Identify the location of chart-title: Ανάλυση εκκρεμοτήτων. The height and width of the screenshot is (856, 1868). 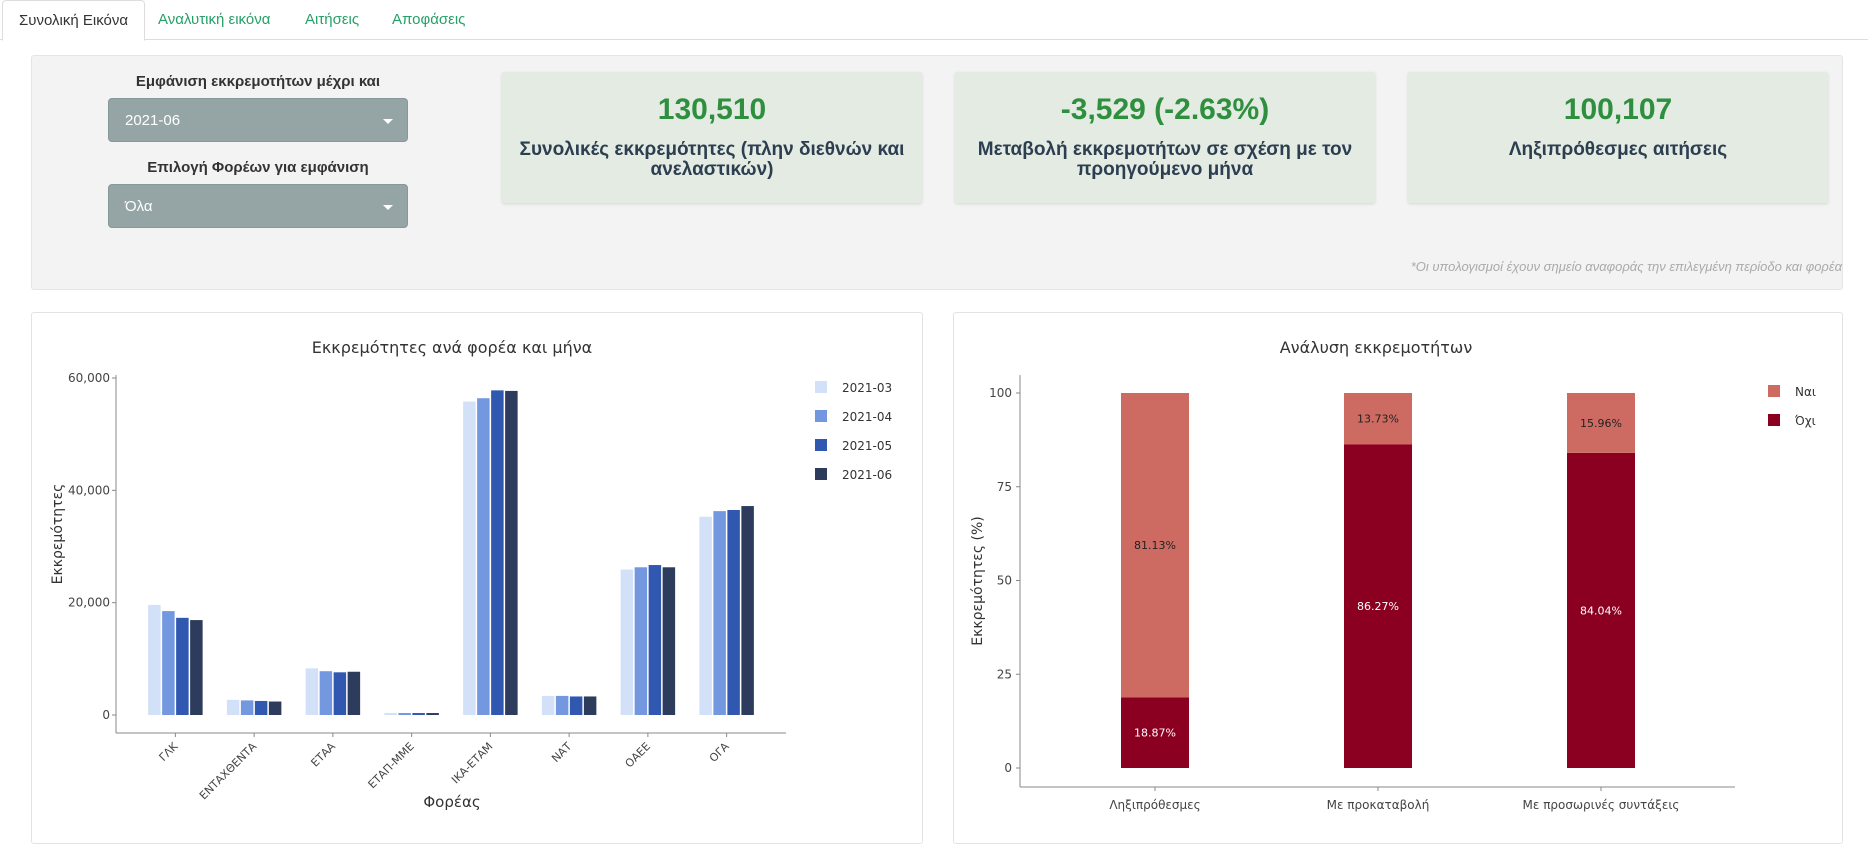
(1376, 347).